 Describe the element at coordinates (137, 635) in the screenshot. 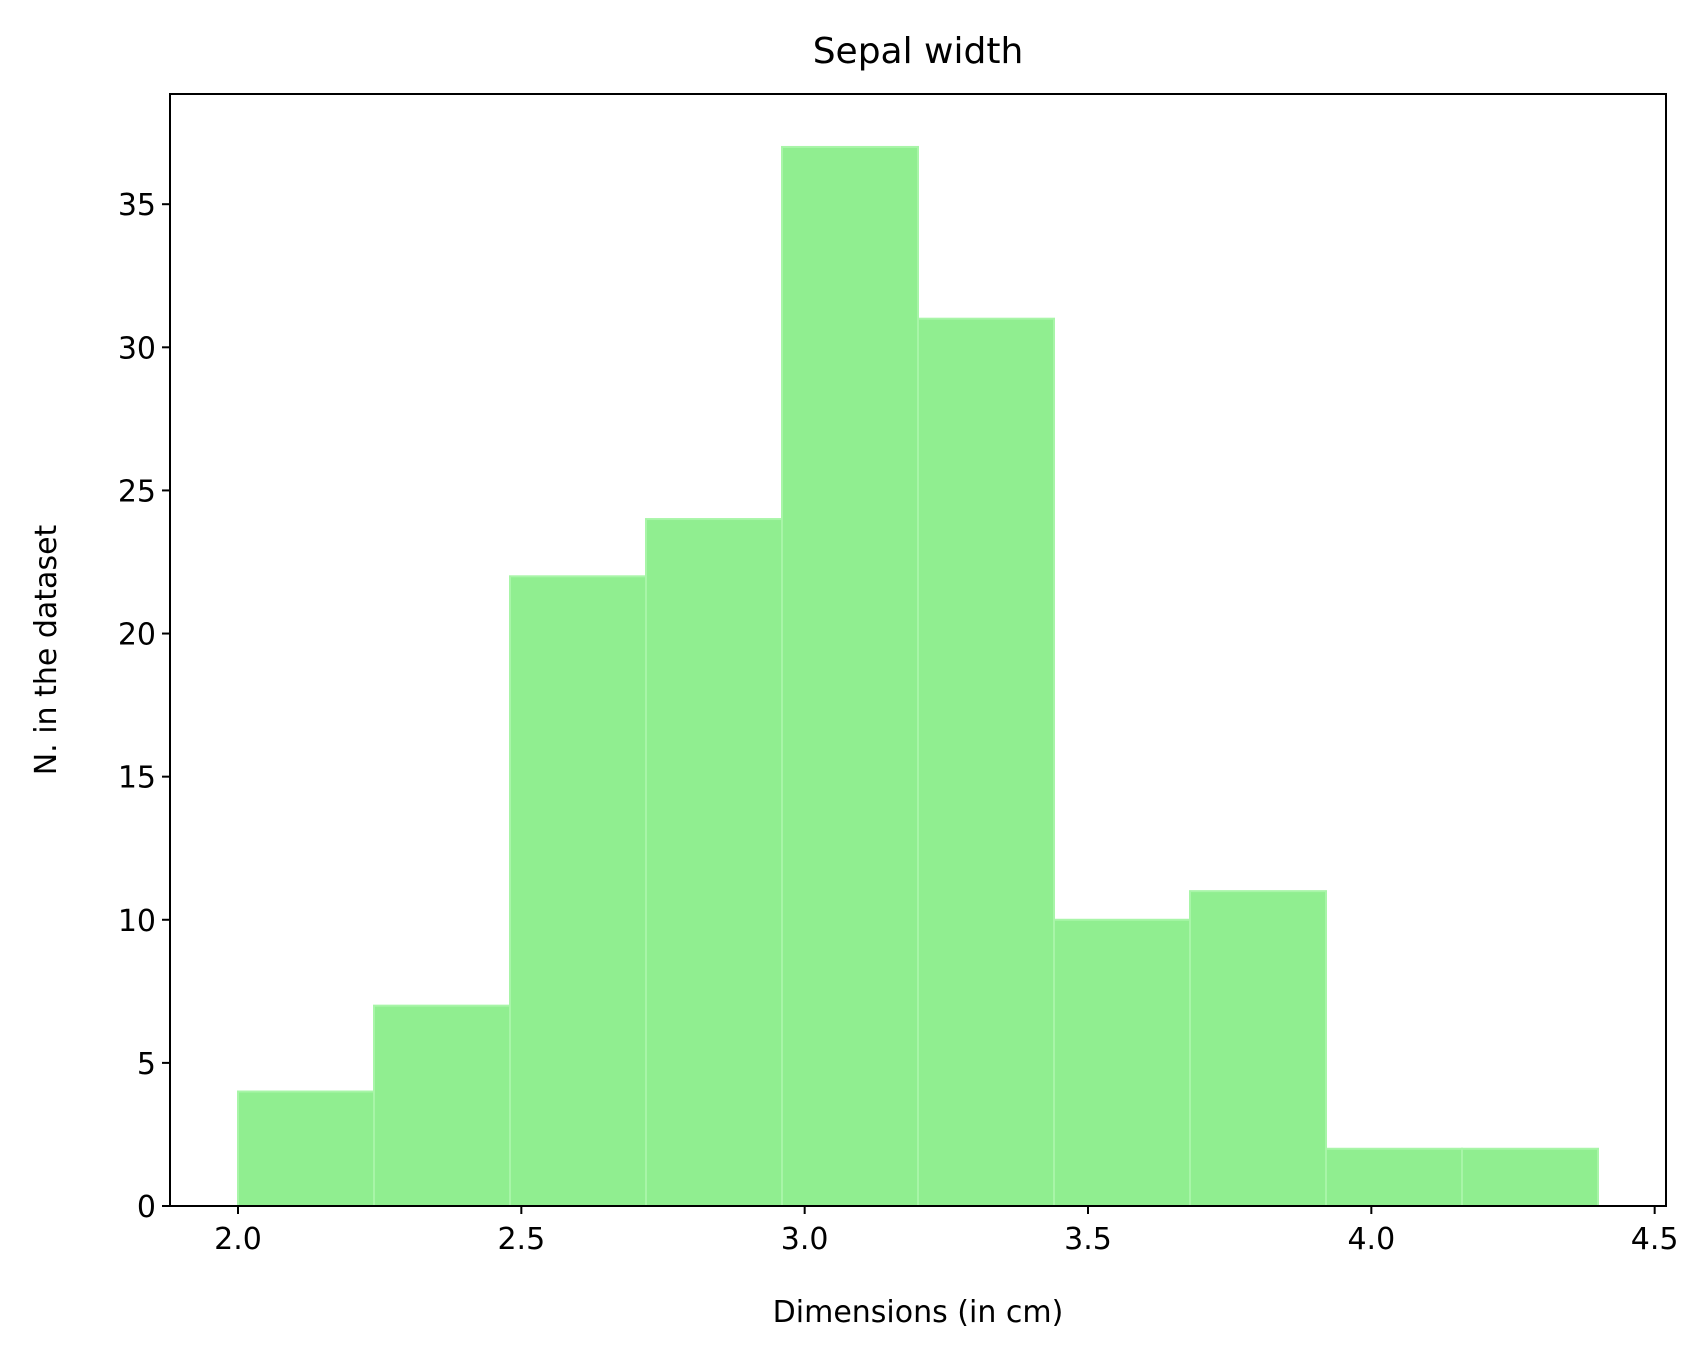

I see `y-tick-label-4: 20` at that location.